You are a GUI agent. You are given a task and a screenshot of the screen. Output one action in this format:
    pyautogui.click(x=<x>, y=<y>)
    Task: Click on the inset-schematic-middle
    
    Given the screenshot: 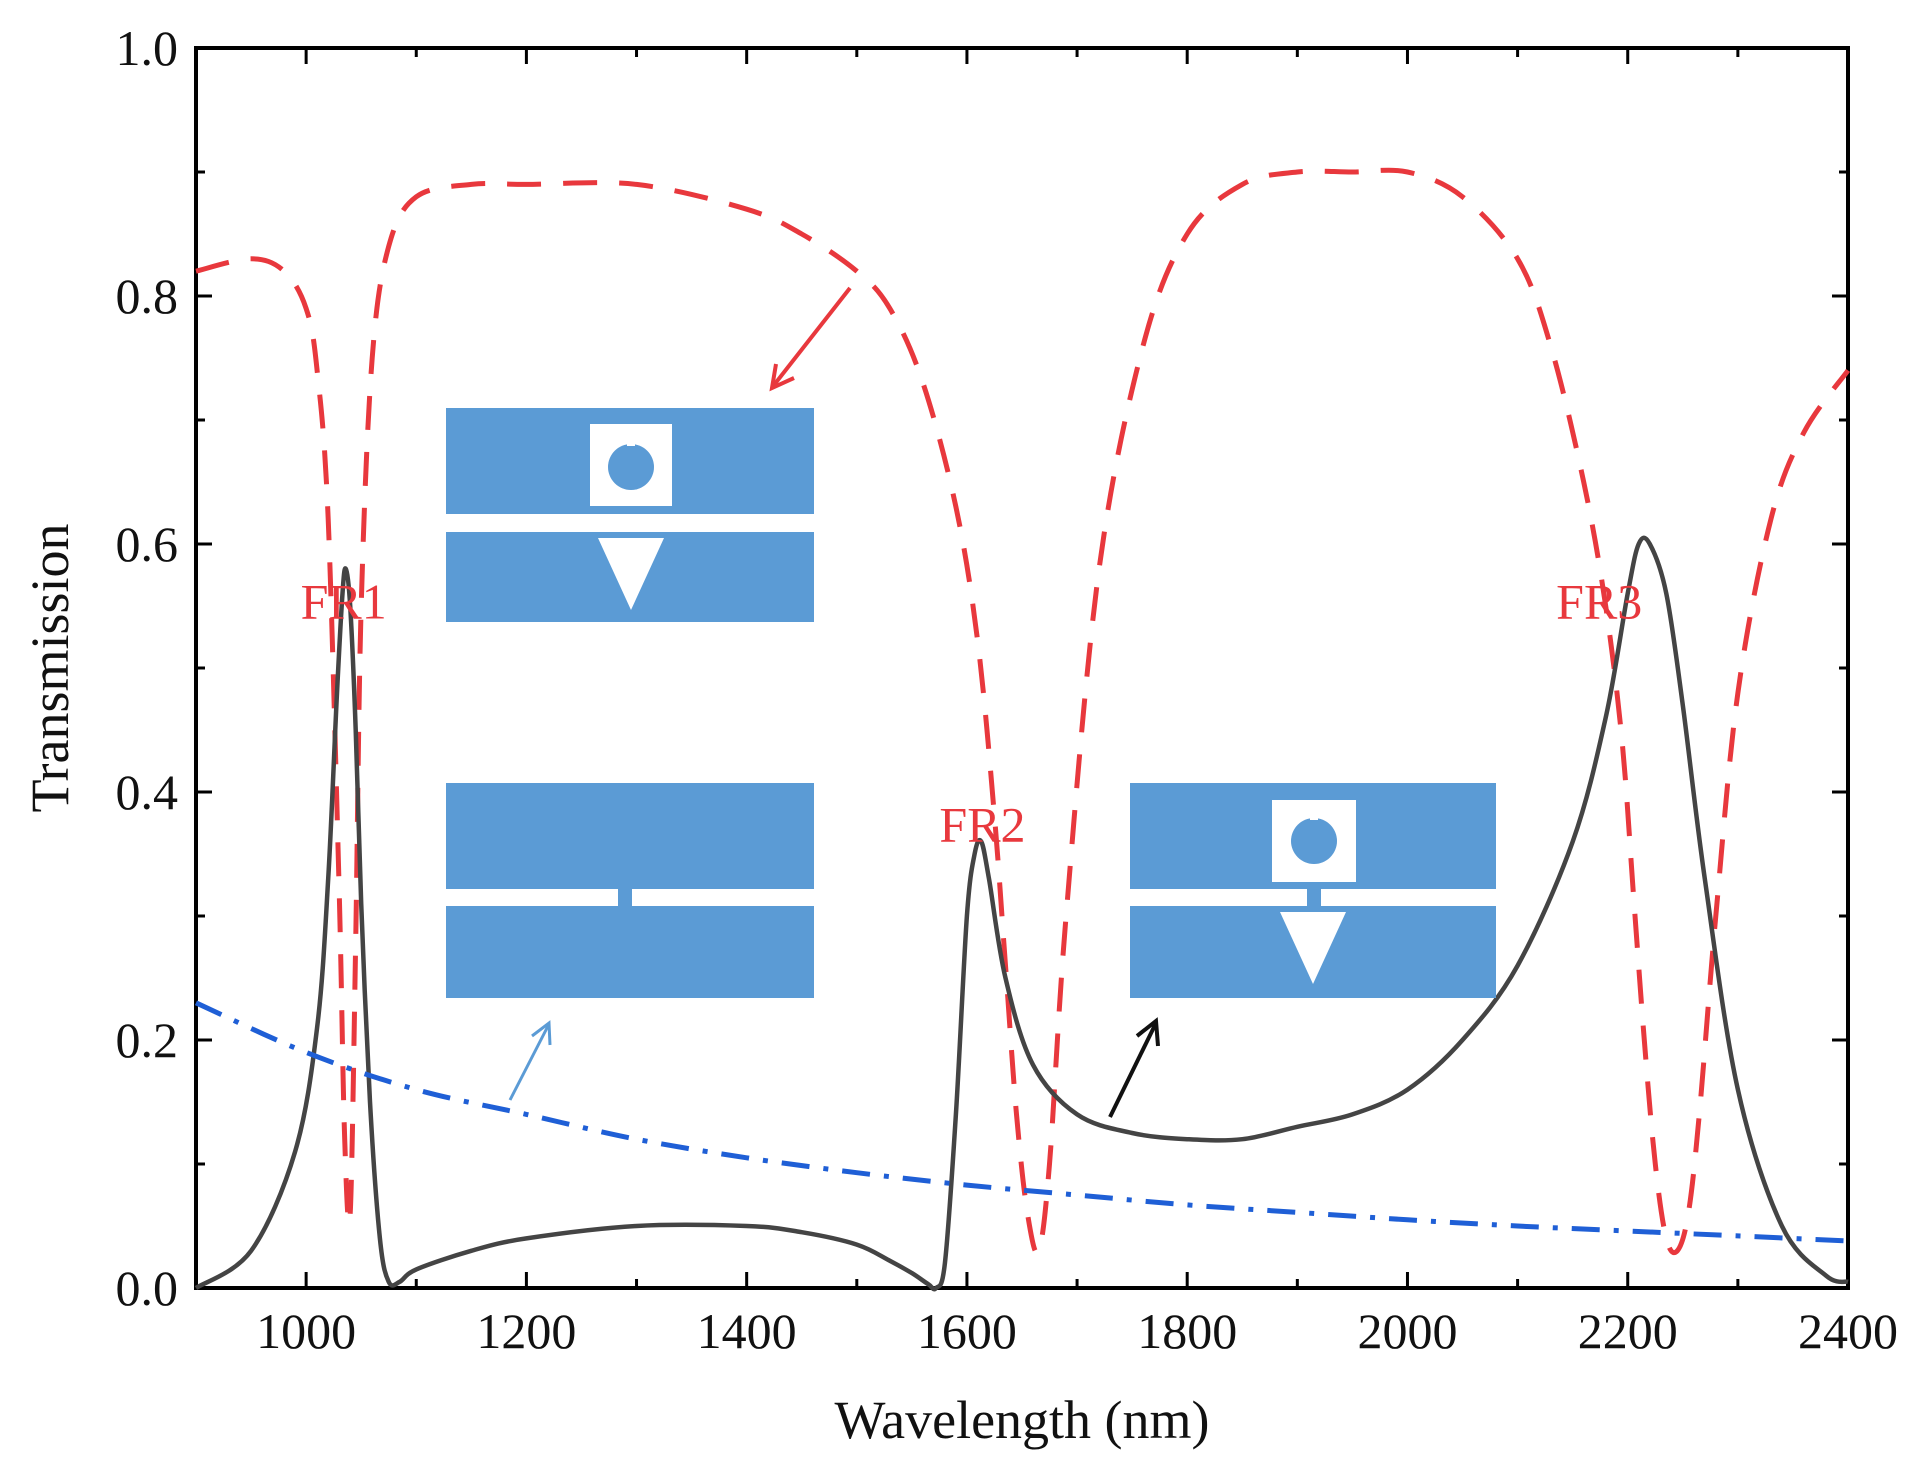 What is the action you would take?
    pyautogui.click(x=630, y=890)
    